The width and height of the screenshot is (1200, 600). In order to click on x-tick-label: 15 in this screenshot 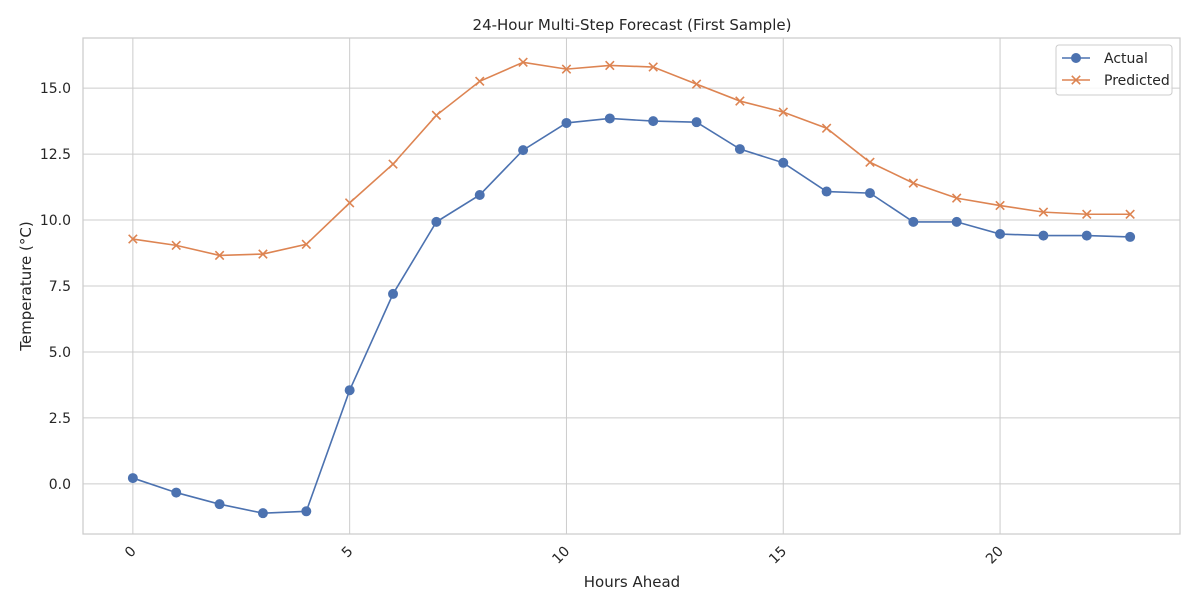, I will do `click(778, 556)`.